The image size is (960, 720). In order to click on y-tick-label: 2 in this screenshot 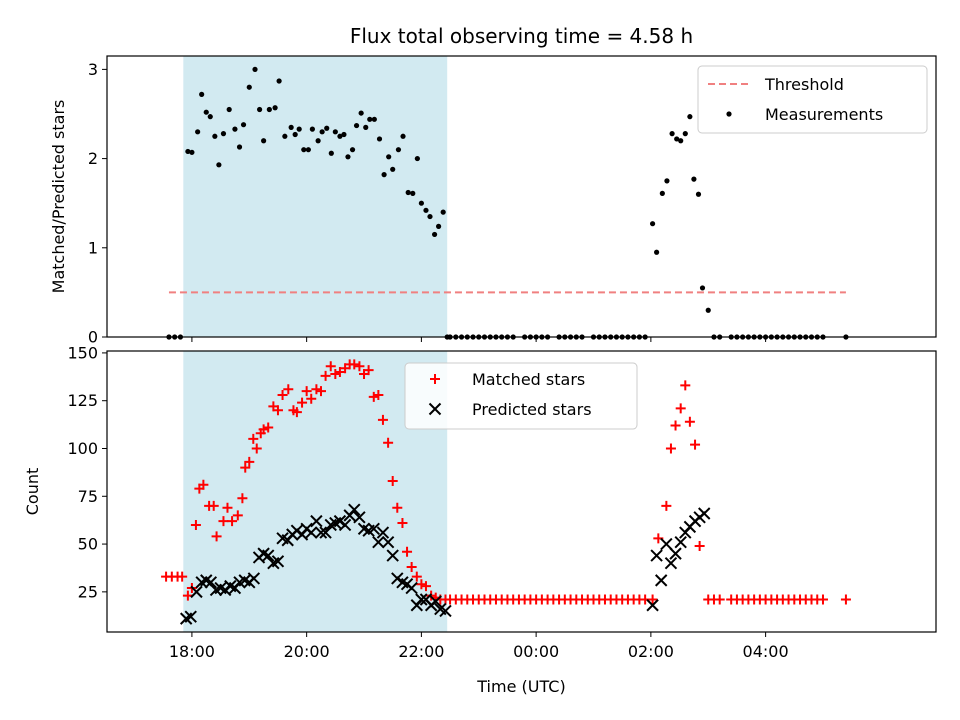, I will do `click(93, 158)`.